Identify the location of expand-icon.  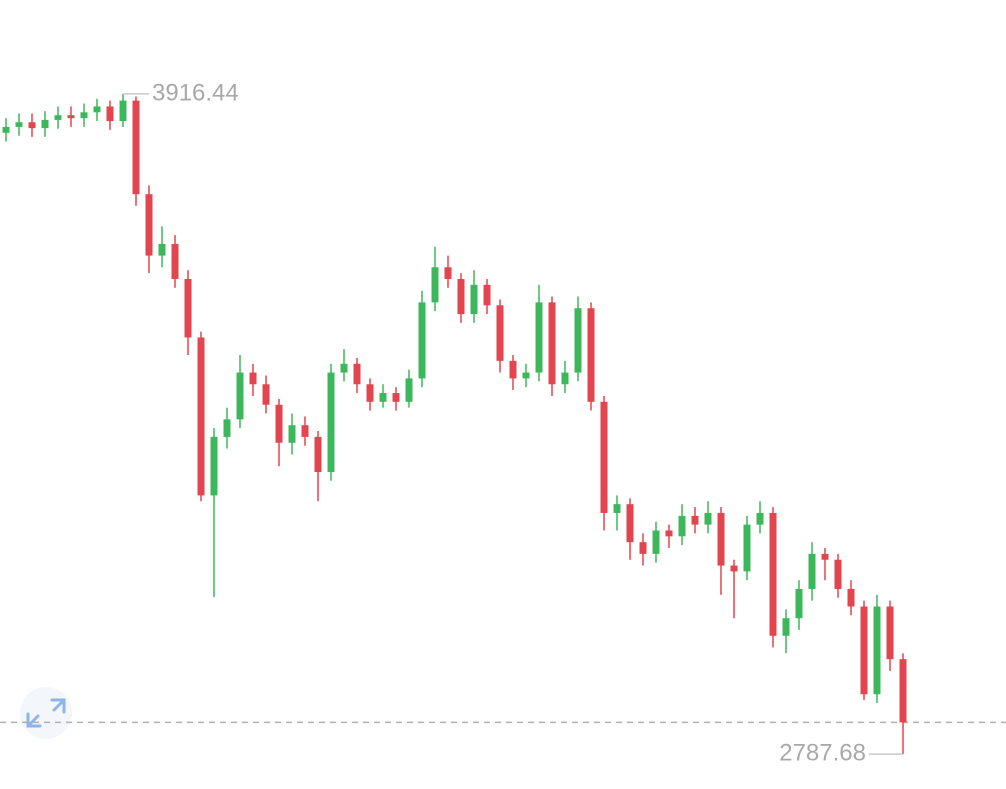
(46, 713).